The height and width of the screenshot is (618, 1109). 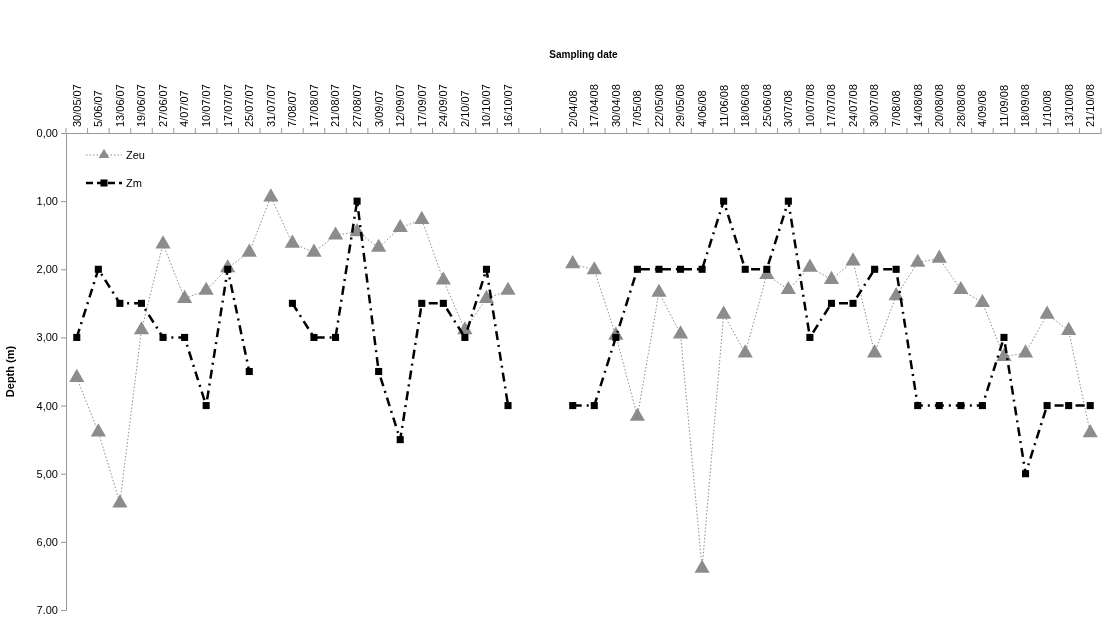 What do you see at coordinates (939, 105) in the screenshot?
I see `x-tick-label: 20/08/08` at bounding box center [939, 105].